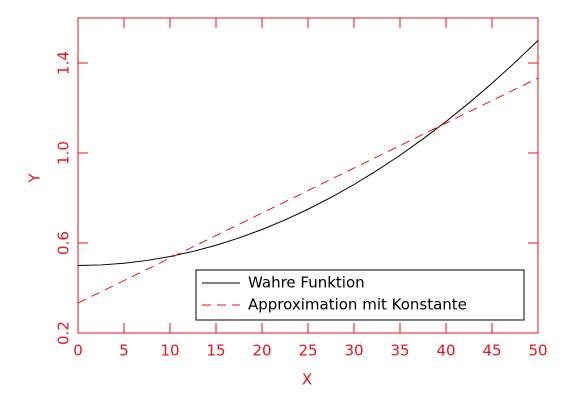  Describe the element at coordinates (445, 351) in the screenshot. I see `x-tick-label: 40` at that location.